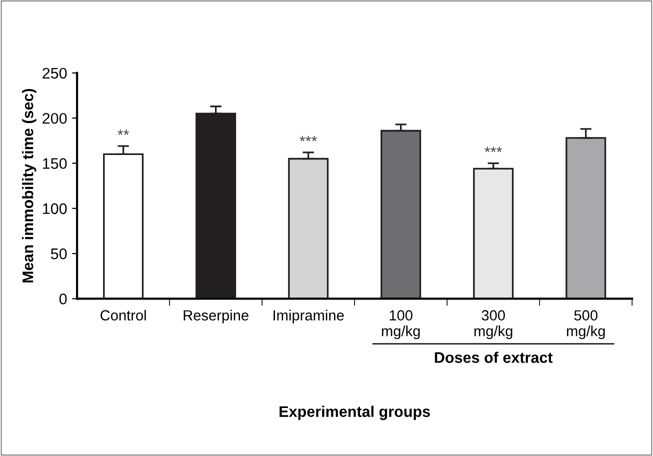  What do you see at coordinates (63, 299) in the screenshot?
I see `y-tick-label: 0` at bounding box center [63, 299].